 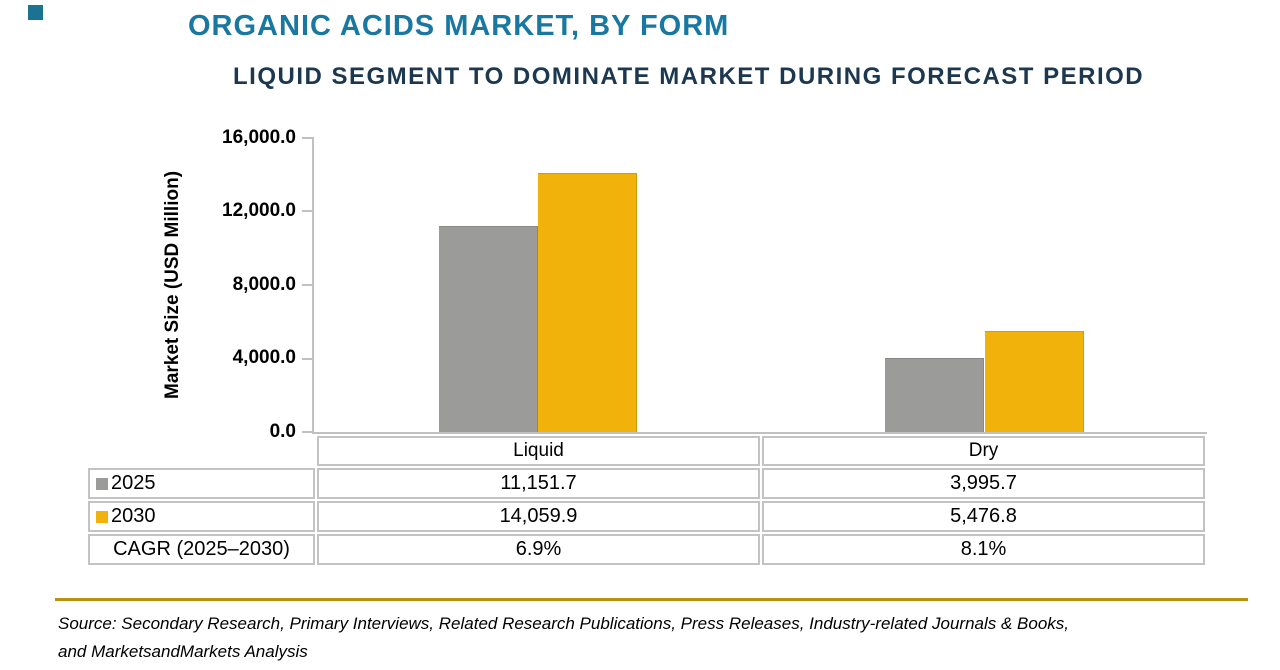 What do you see at coordinates (1034, 381) in the screenshot?
I see `bar-2030-dry` at bounding box center [1034, 381].